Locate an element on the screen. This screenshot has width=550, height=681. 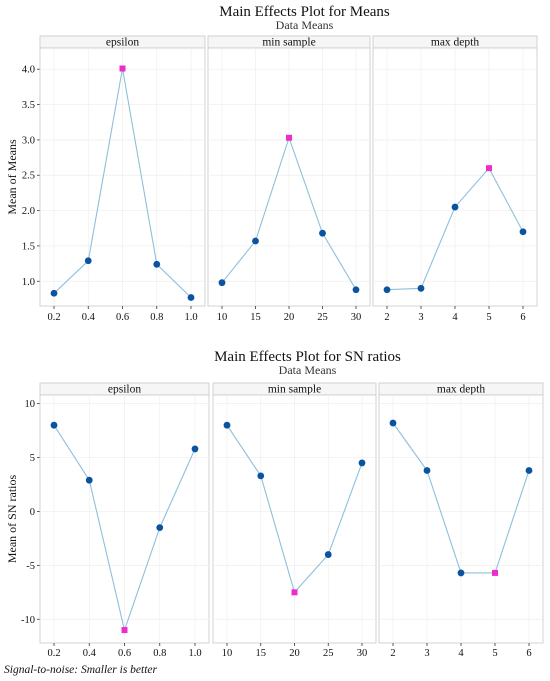
y-axis-label: Mean of Means is located at coordinates (12, 177).